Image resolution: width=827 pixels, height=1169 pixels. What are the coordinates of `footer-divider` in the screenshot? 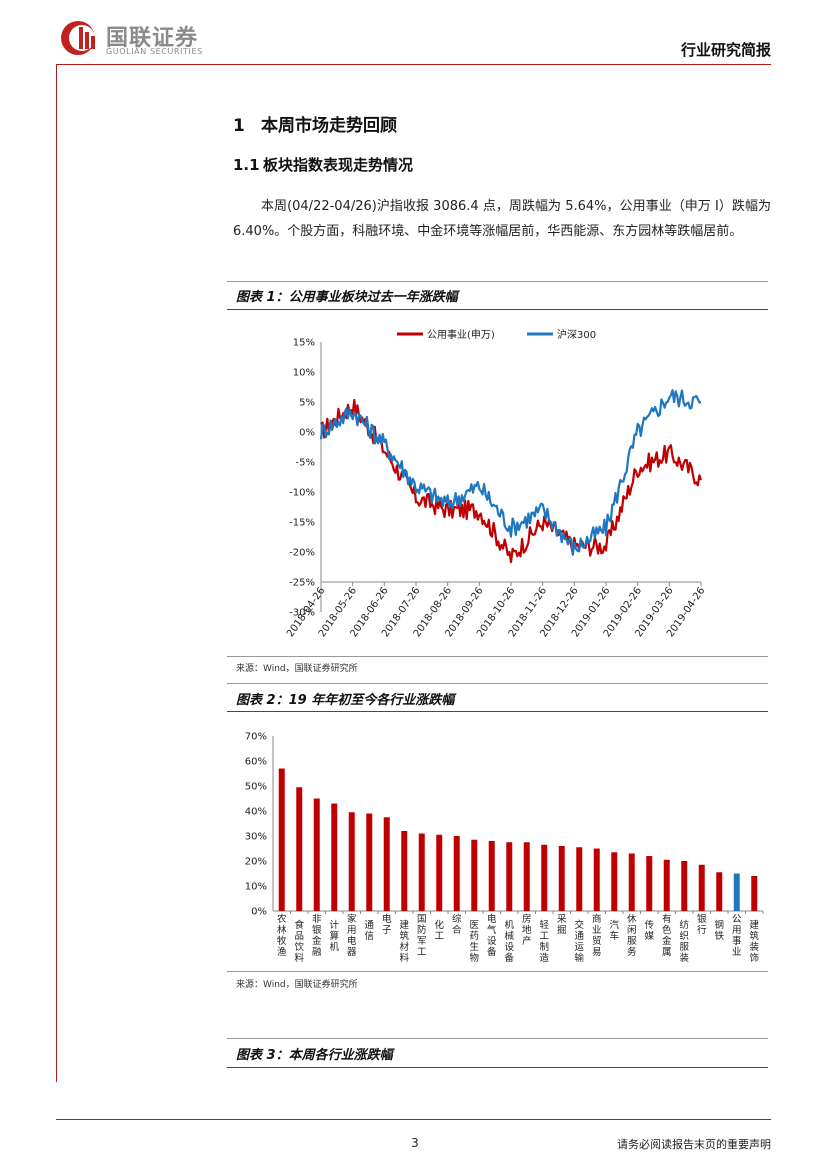 It's located at (413, 1119).